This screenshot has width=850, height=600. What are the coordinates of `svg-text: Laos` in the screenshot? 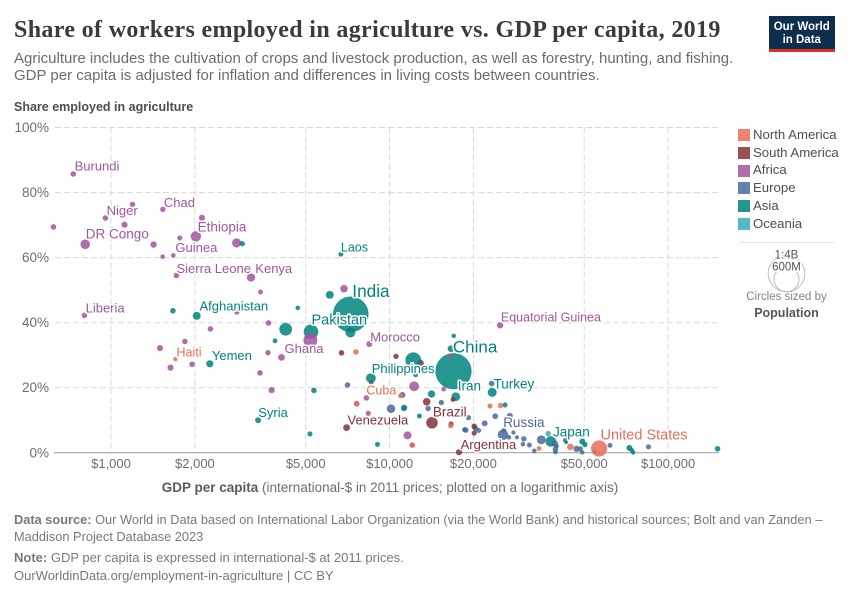 It's located at (354, 248).